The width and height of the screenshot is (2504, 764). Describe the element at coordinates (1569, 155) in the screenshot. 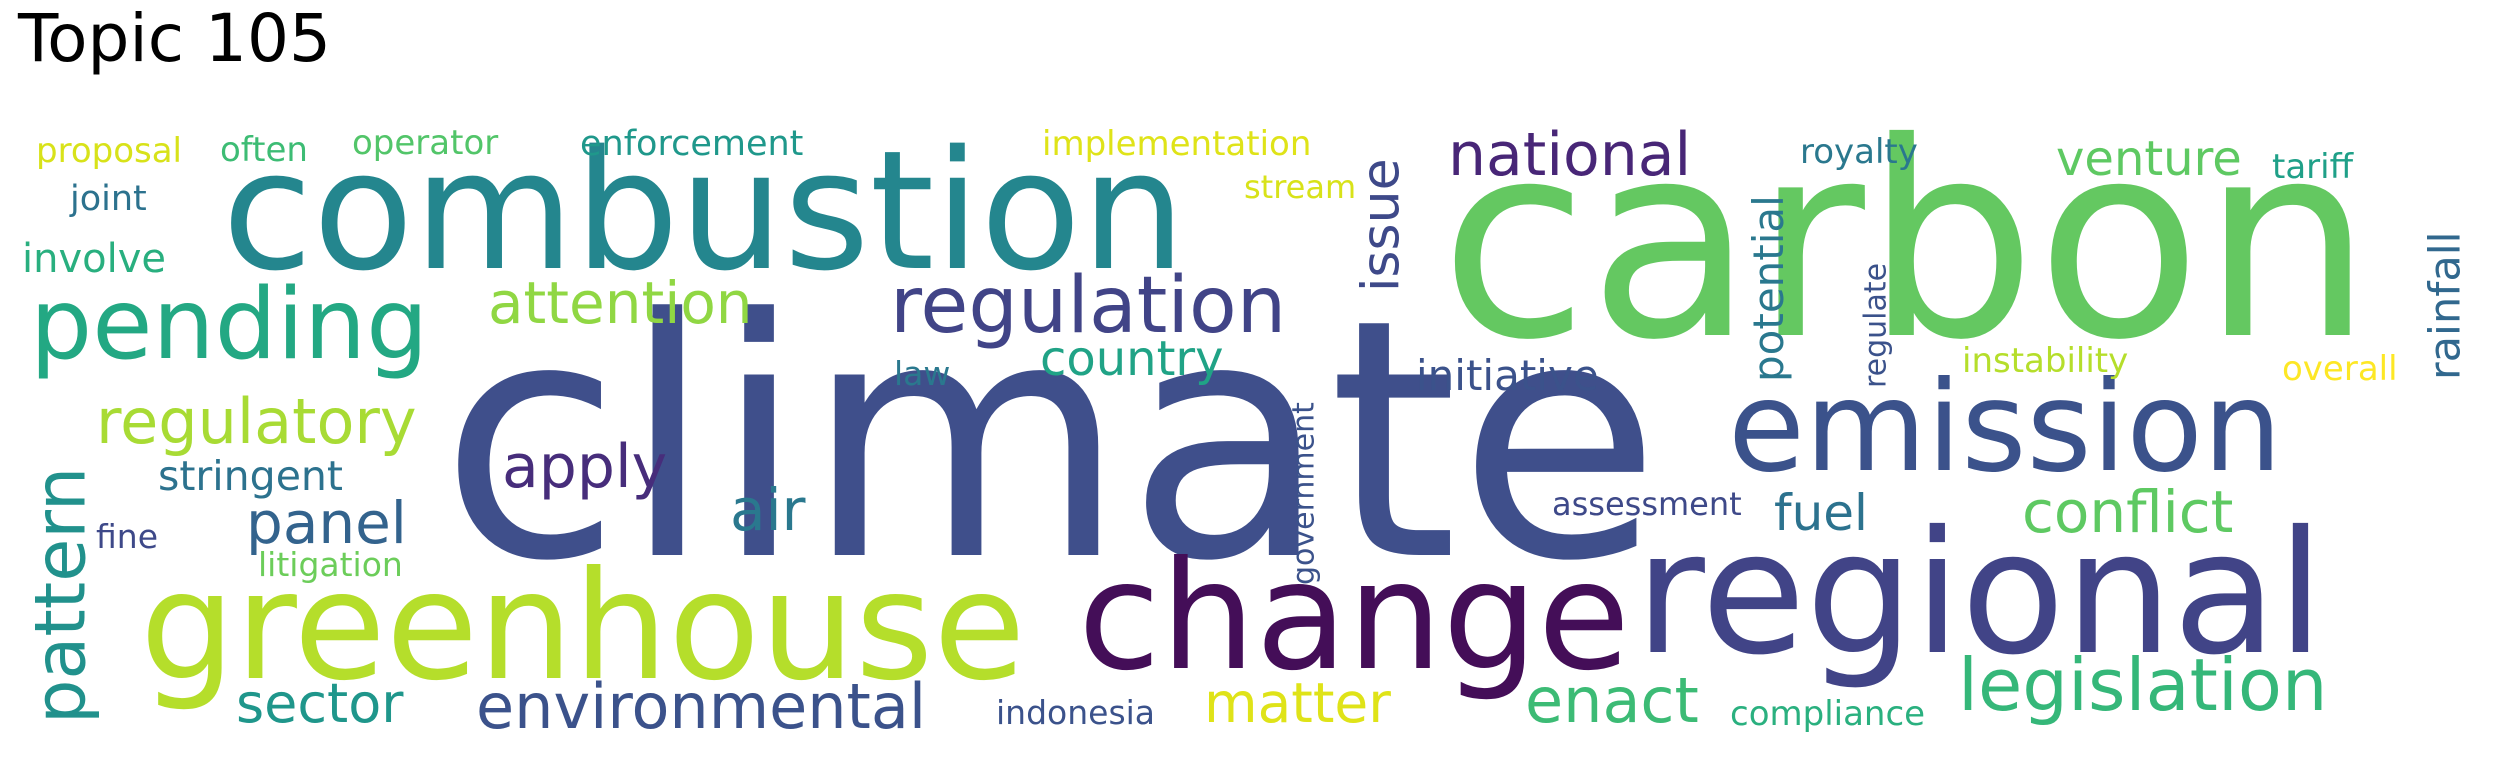

I see `word-national: national` at that location.